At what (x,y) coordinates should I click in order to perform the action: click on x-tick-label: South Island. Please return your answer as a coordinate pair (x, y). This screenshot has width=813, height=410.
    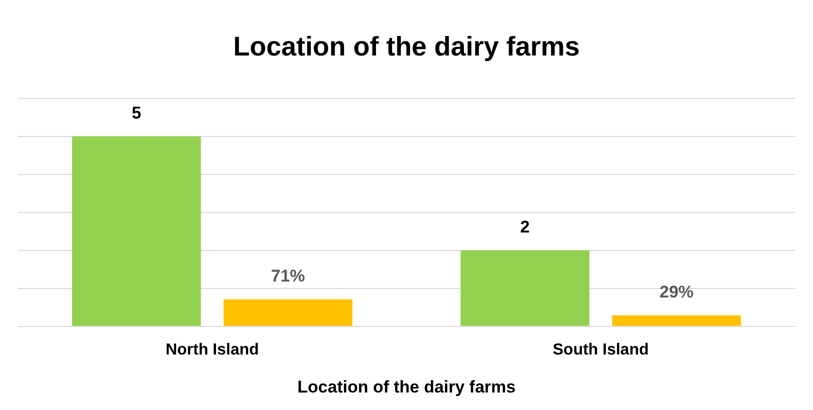
    Looking at the image, I should click on (600, 349).